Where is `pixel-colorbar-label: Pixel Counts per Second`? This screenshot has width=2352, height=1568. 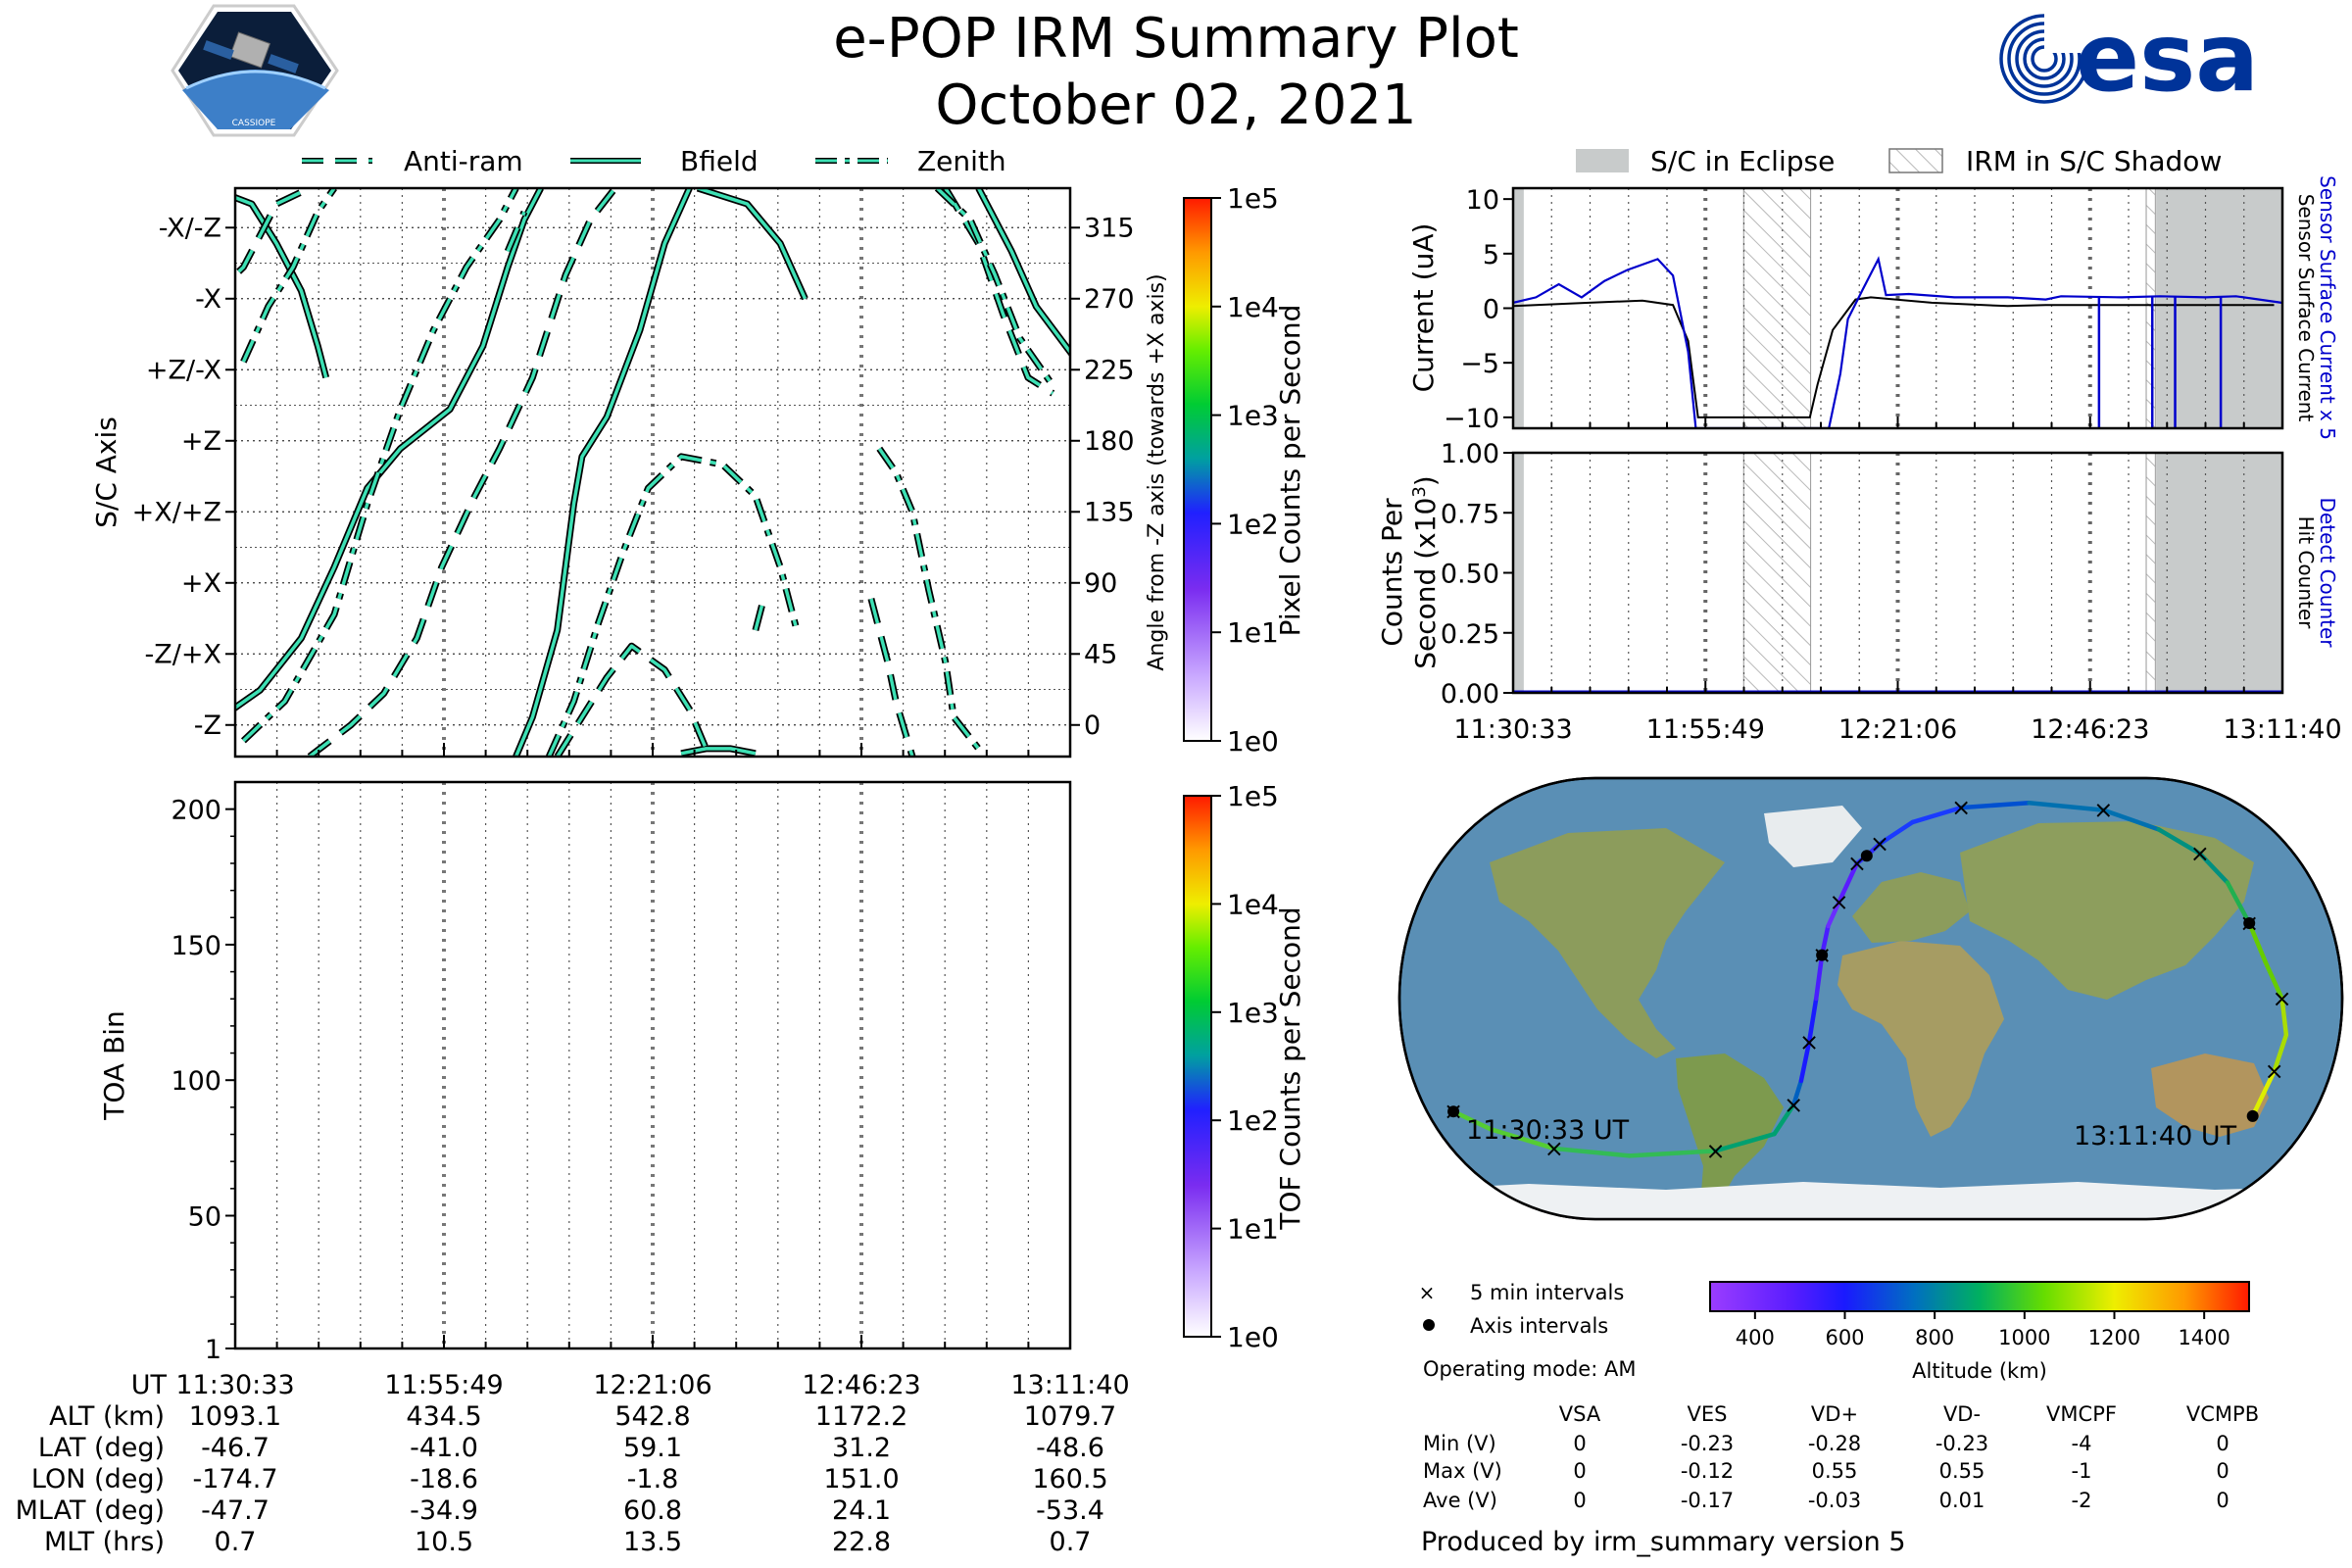 pixel-colorbar-label: Pixel Counts per Second is located at coordinates (1290, 471).